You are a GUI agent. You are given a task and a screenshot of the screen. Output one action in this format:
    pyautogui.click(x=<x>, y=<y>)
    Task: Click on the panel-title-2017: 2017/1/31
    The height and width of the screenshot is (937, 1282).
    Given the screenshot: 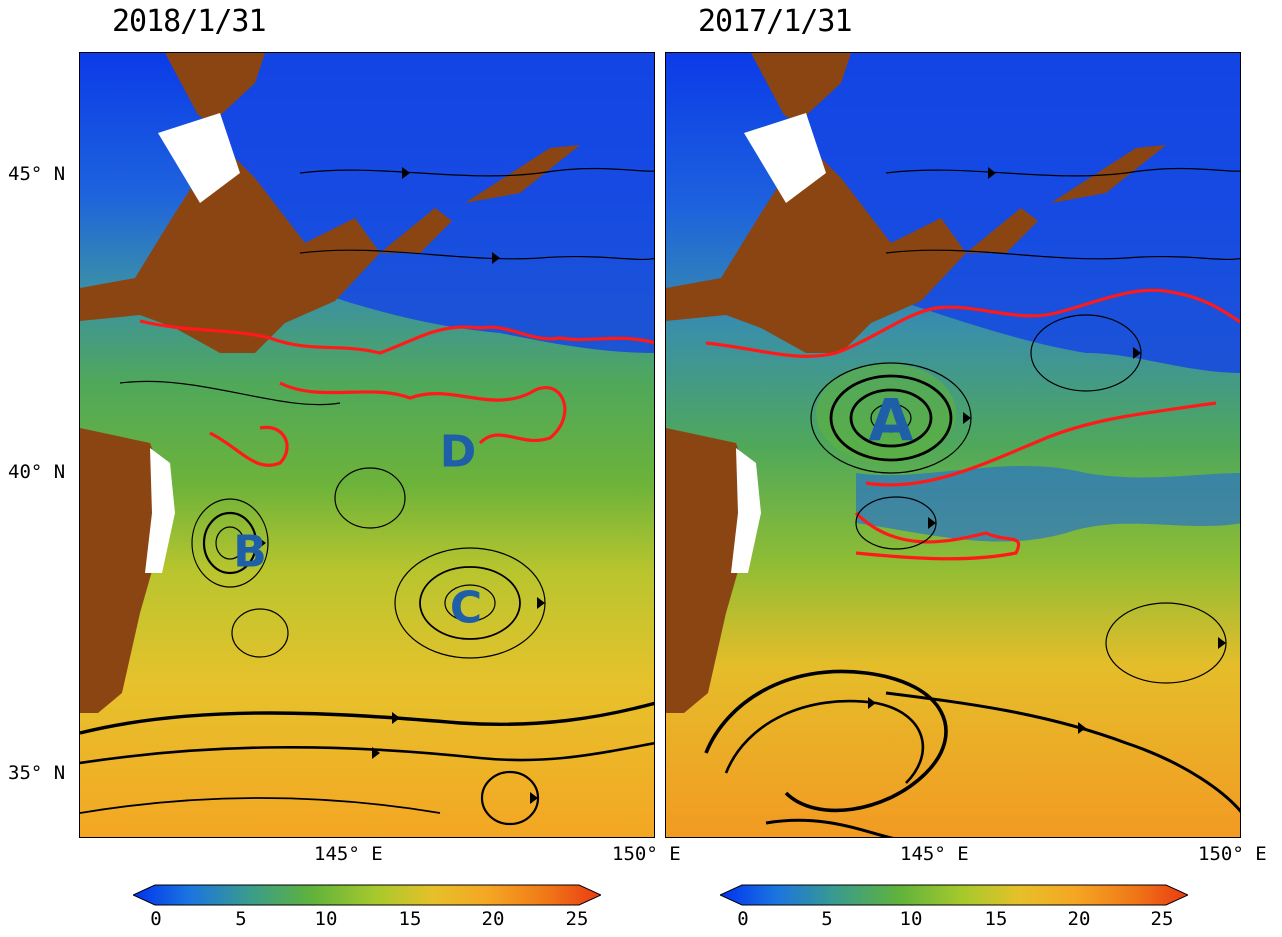 What is the action you would take?
    pyautogui.click(x=775, y=21)
    